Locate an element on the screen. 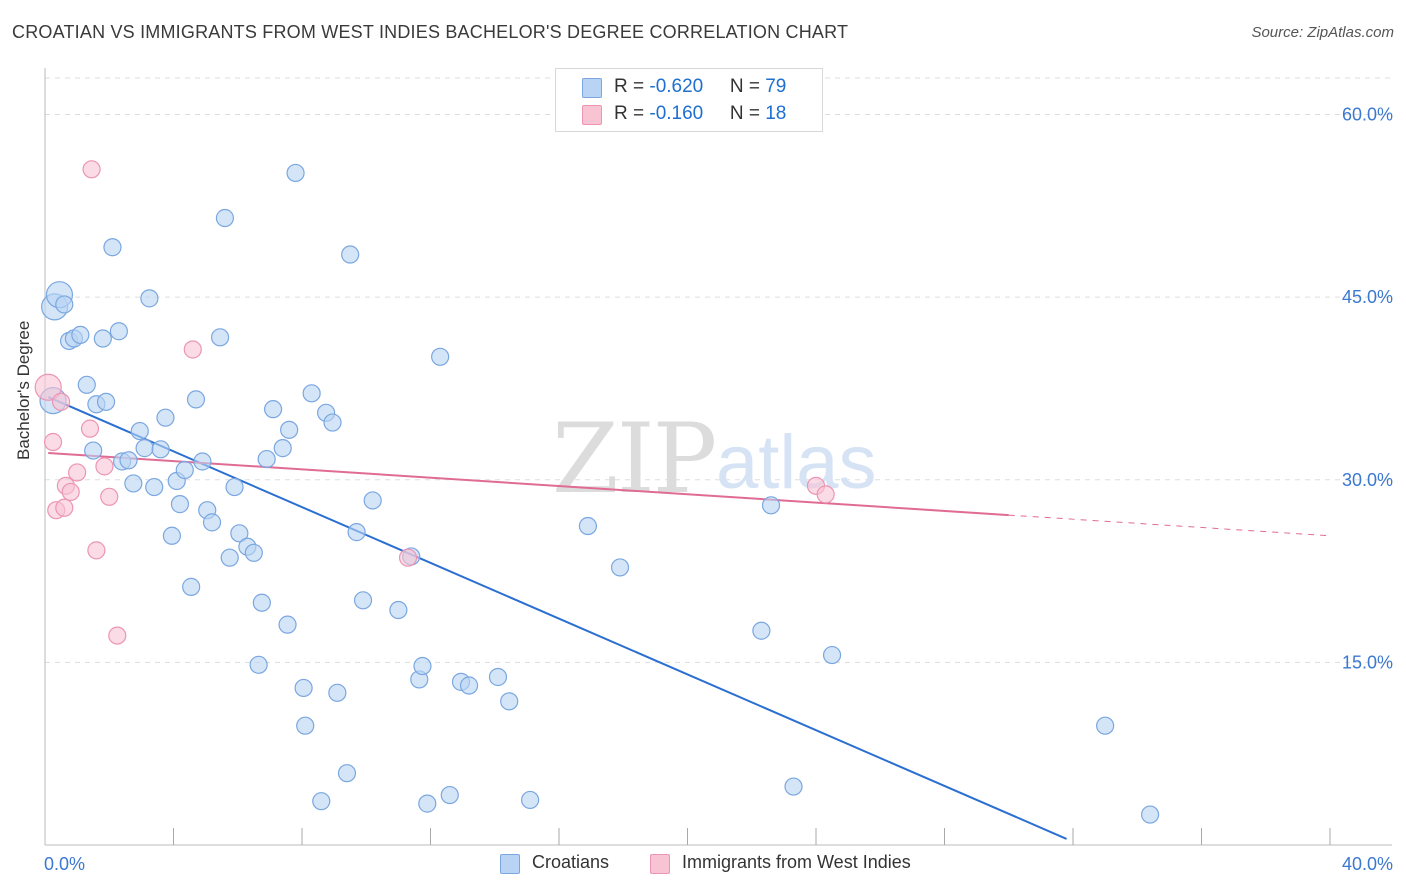  correlation-legend: R = -0.620 N = 79 R = -0.160 N = 18 is located at coordinates (689, 100).